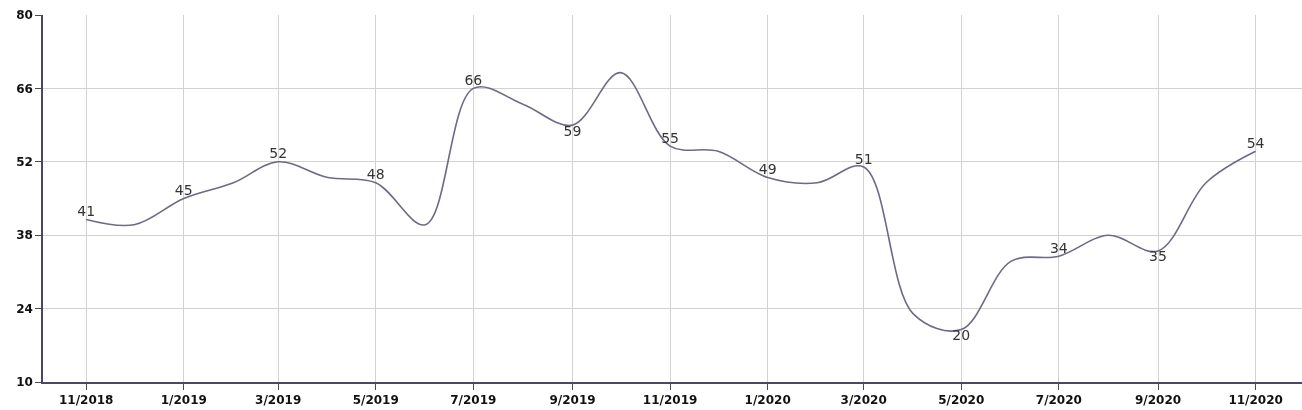 Image resolution: width=1302 pixels, height=410 pixels. What do you see at coordinates (473, 79) in the screenshot?
I see `data-label: 66` at bounding box center [473, 79].